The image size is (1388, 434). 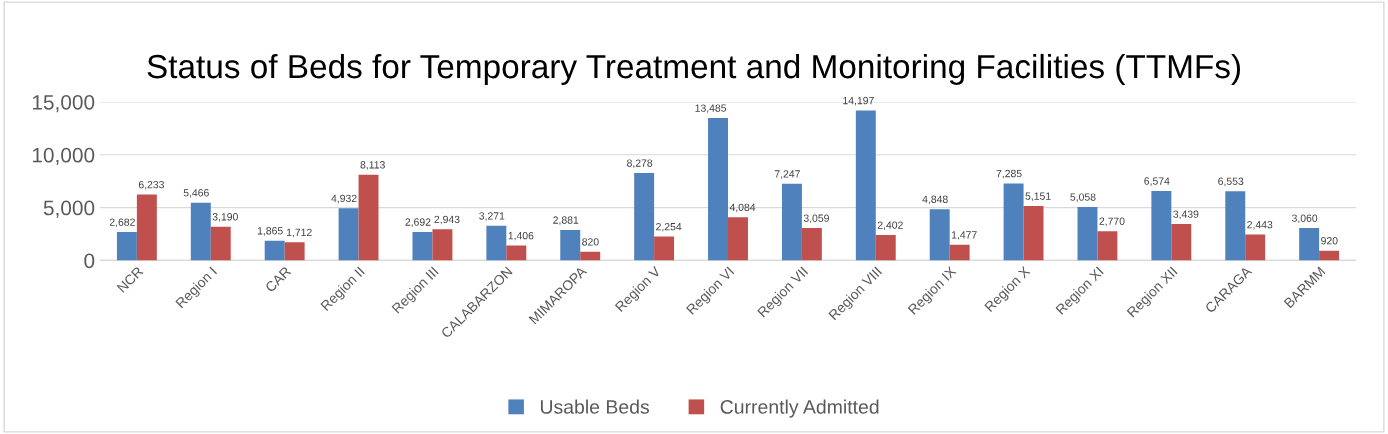 What do you see at coordinates (225, 217) in the screenshot?
I see `data-label: 3,190` at bounding box center [225, 217].